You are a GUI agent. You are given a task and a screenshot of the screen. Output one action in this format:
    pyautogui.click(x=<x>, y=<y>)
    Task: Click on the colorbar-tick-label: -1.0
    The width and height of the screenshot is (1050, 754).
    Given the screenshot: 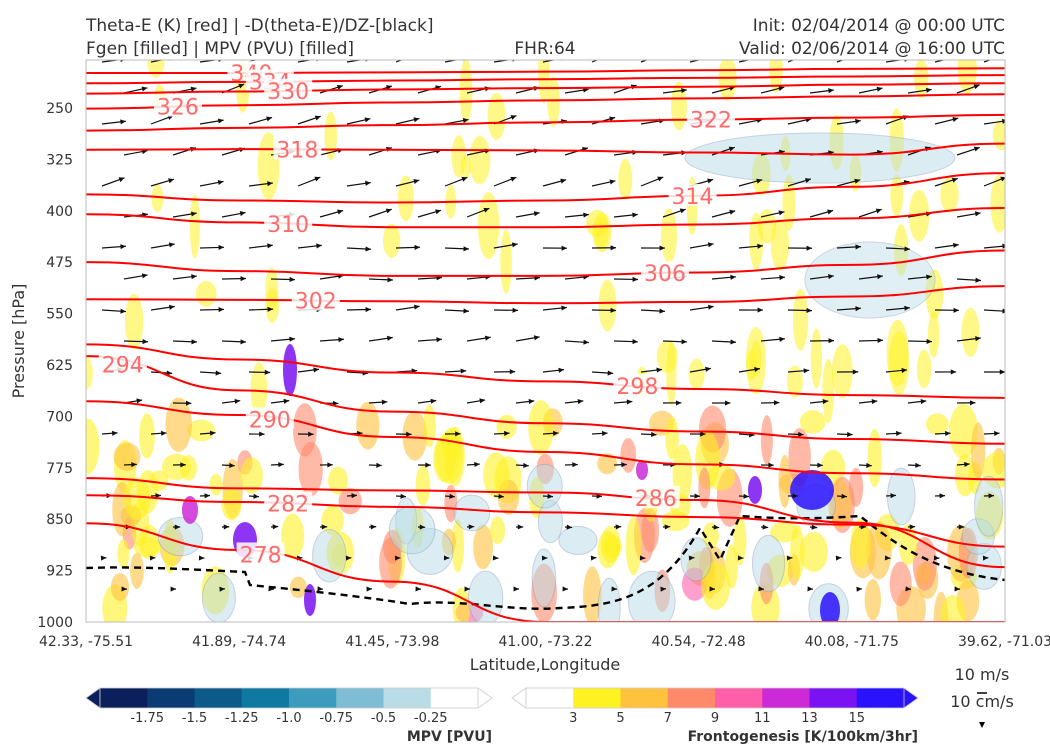 What is the action you would take?
    pyautogui.click(x=288, y=718)
    